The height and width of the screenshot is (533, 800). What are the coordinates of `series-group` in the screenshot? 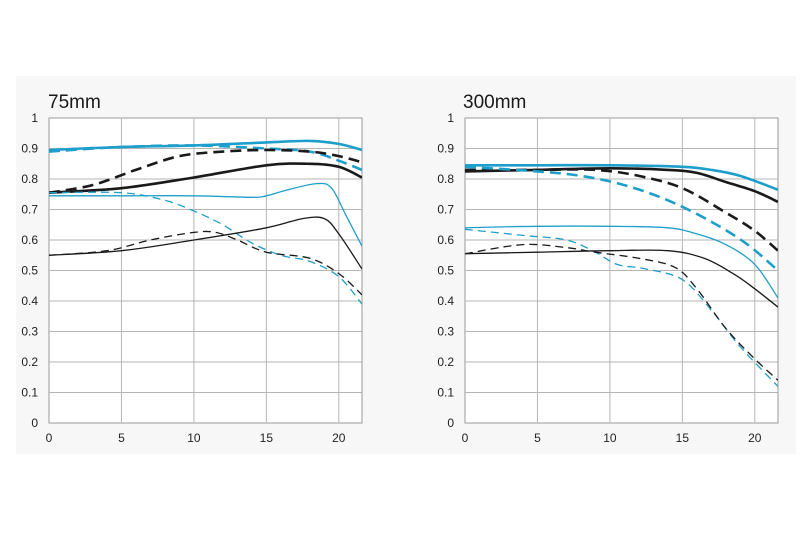 It's located at (205, 222).